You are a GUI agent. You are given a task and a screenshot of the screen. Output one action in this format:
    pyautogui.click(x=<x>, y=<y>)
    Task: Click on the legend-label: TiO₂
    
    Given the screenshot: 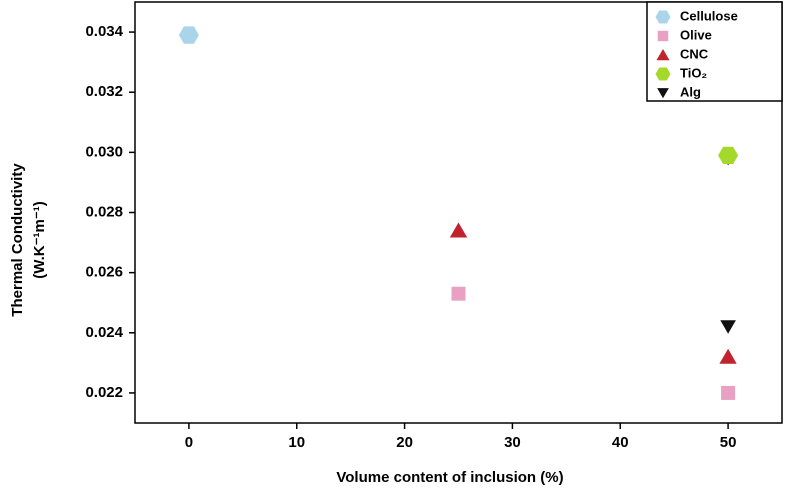 What is the action you would take?
    pyautogui.click(x=693, y=72)
    